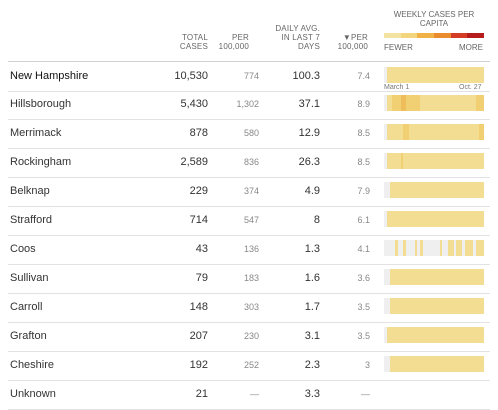 The height and width of the screenshot is (410, 498). I want to click on header-daily-avg: DAILY AVG. IN LAST 7 DAYS, so click(297, 37).